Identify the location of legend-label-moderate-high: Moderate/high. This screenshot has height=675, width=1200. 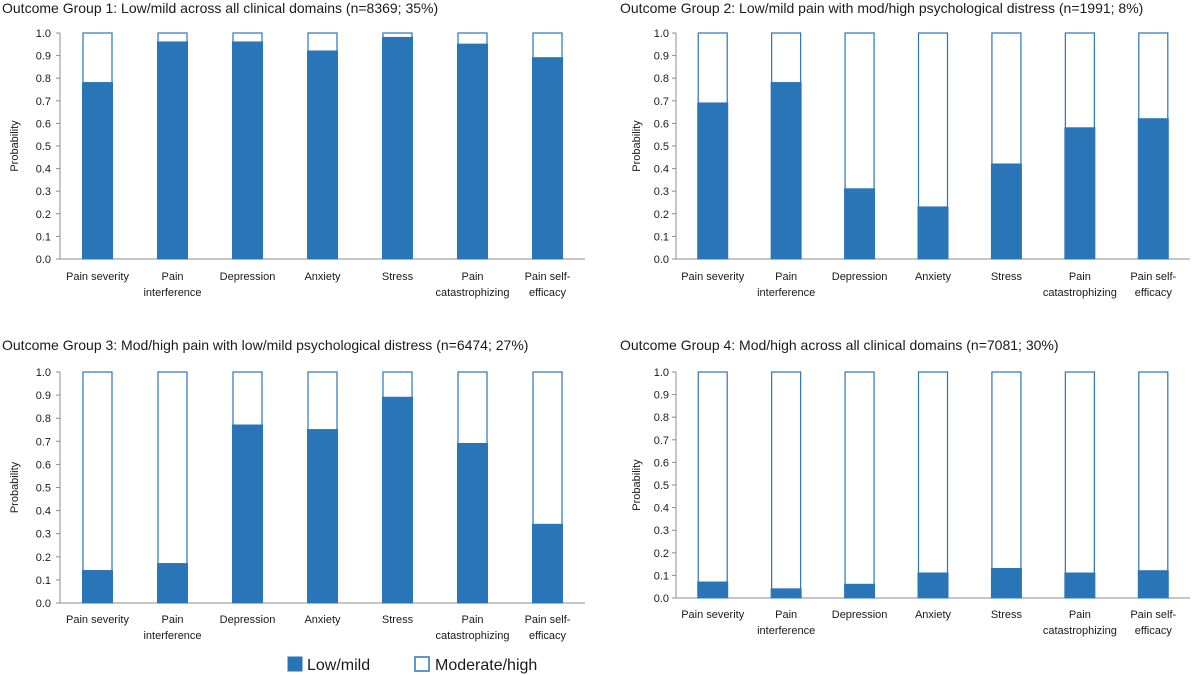
(486, 665).